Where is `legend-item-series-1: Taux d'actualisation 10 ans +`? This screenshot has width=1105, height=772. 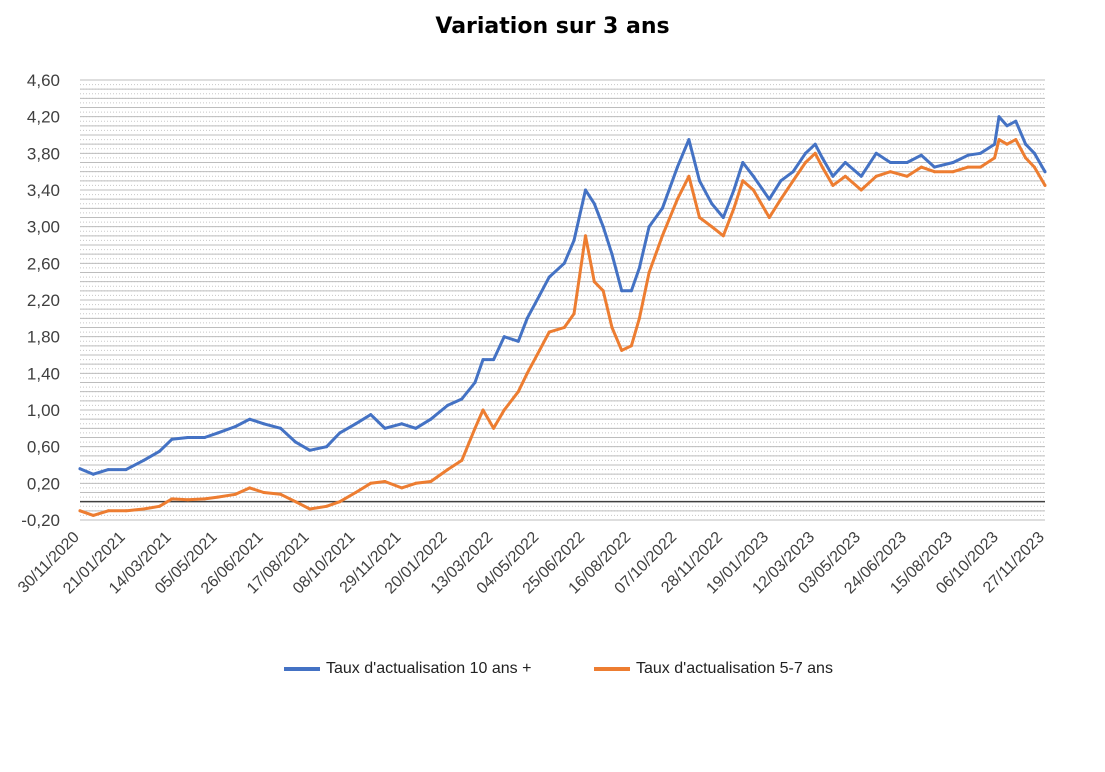 legend-item-series-1: Taux d'actualisation 10 ans + is located at coordinates (407, 669).